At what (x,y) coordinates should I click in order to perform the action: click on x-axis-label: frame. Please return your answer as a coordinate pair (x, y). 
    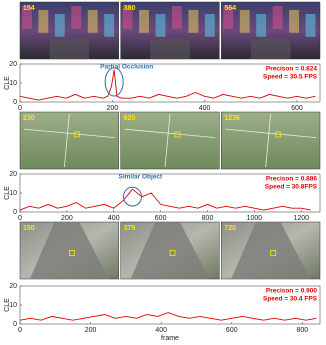
    Looking at the image, I should click on (170, 338).